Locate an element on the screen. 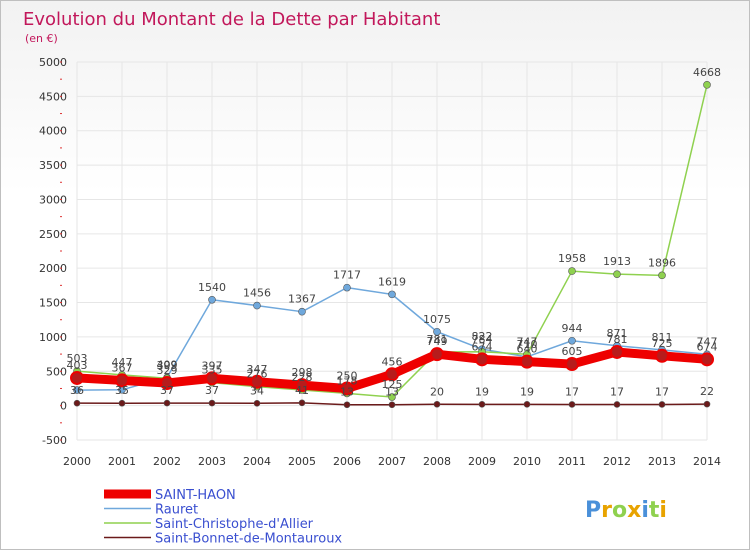 This screenshot has width=750, height=555. logo-letter: x is located at coordinates (634, 510).